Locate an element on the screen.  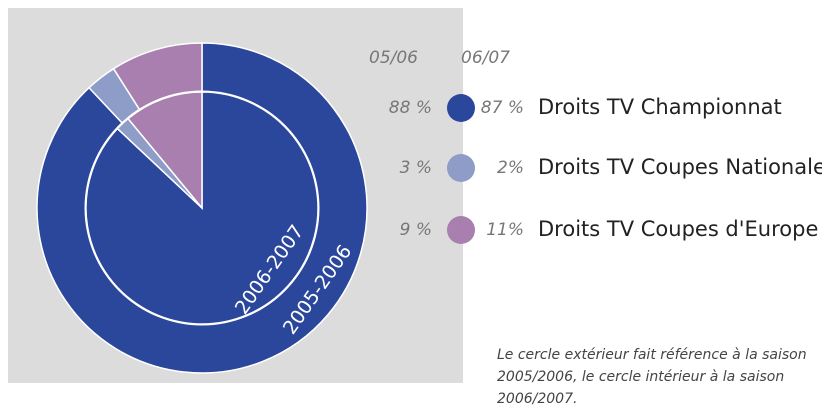
value-label: 9 % is located at coordinates (416, 230).